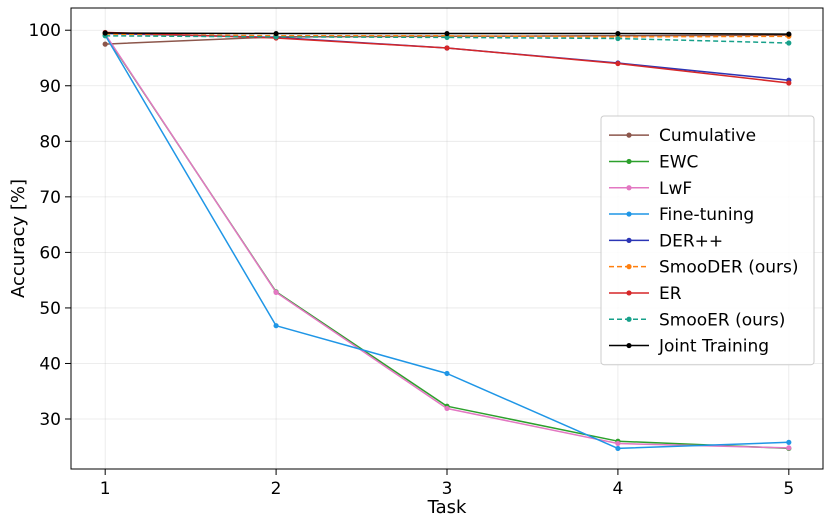  What do you see at coordinates (50, 364) in the screenshot?
I see `y-tick-label: 40` at bounding box center [50, 364].